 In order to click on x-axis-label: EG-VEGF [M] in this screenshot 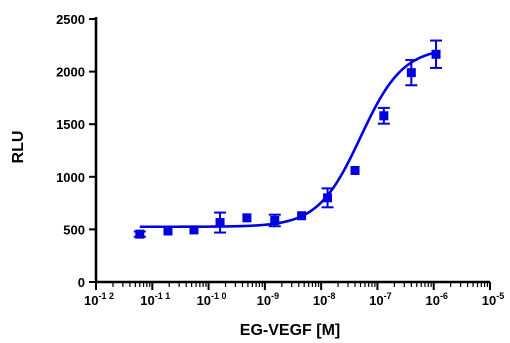, I will do `click(290, 330)`.